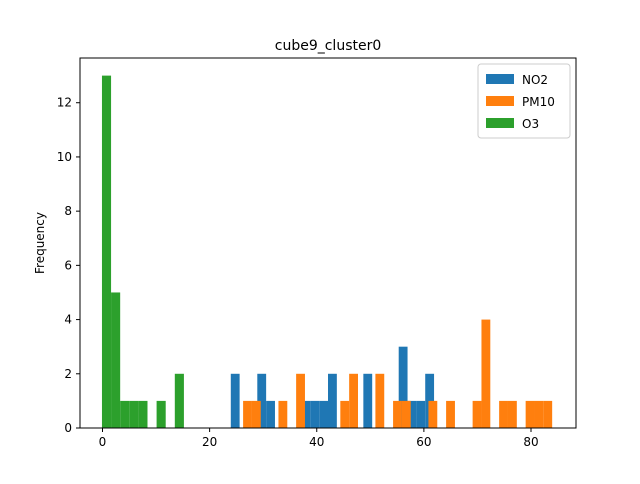 The image size is (640, 484). I want to click on legend-swatch-pm10, so click(500, 101).